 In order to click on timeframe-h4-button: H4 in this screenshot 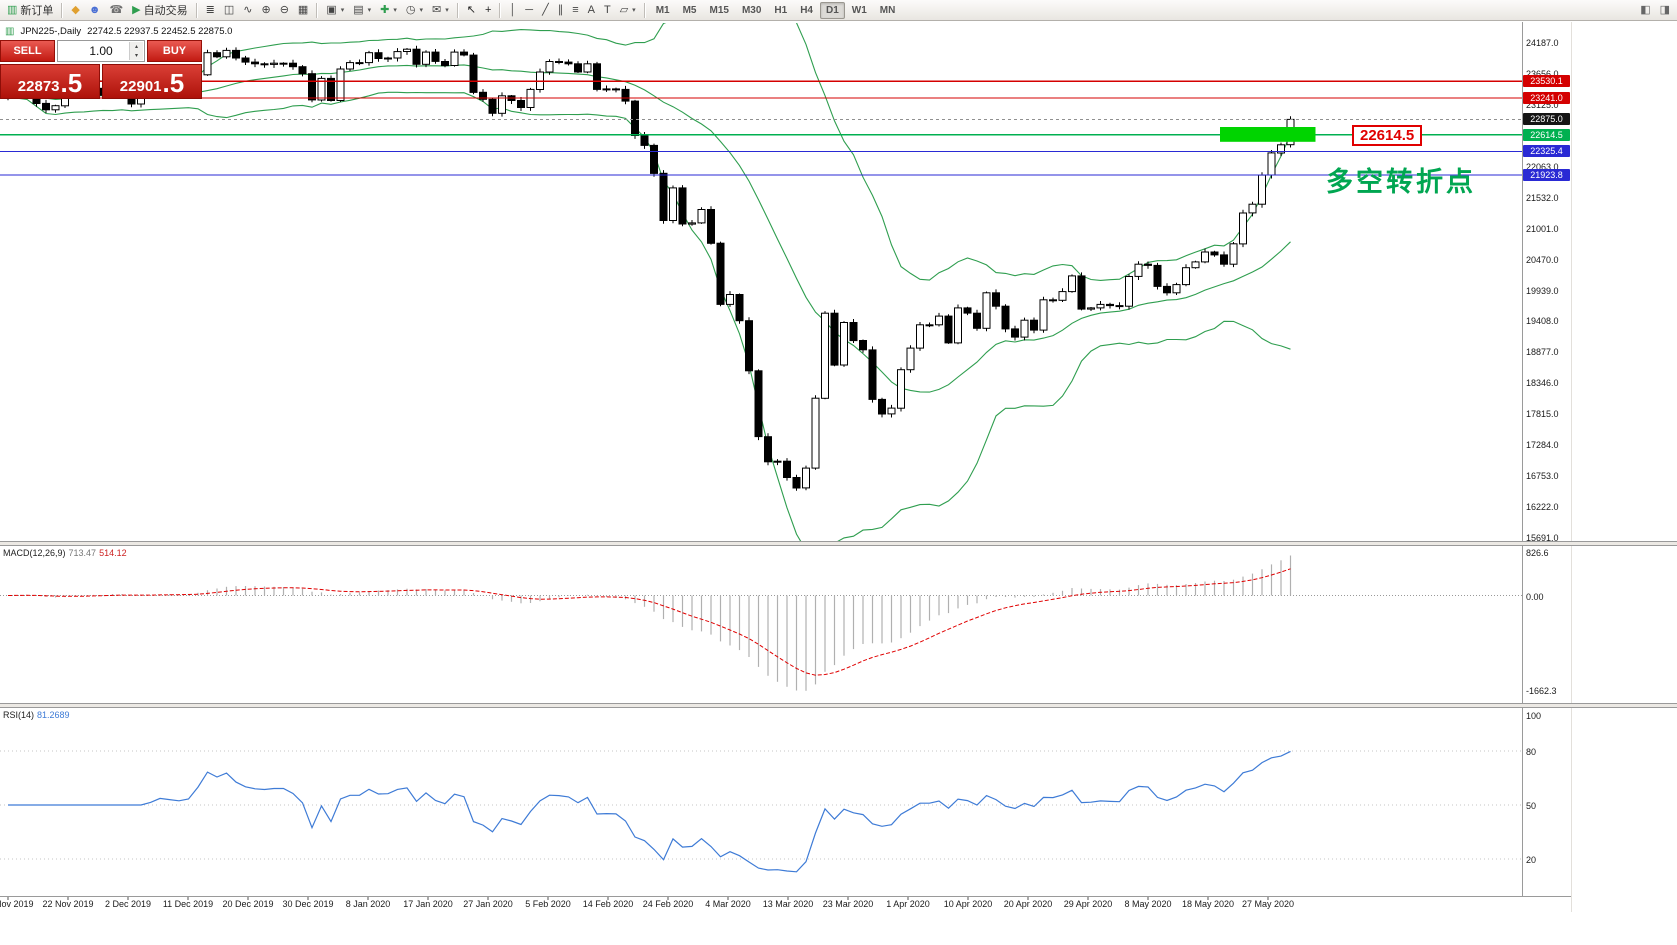, I will do `click(806, 10)`.